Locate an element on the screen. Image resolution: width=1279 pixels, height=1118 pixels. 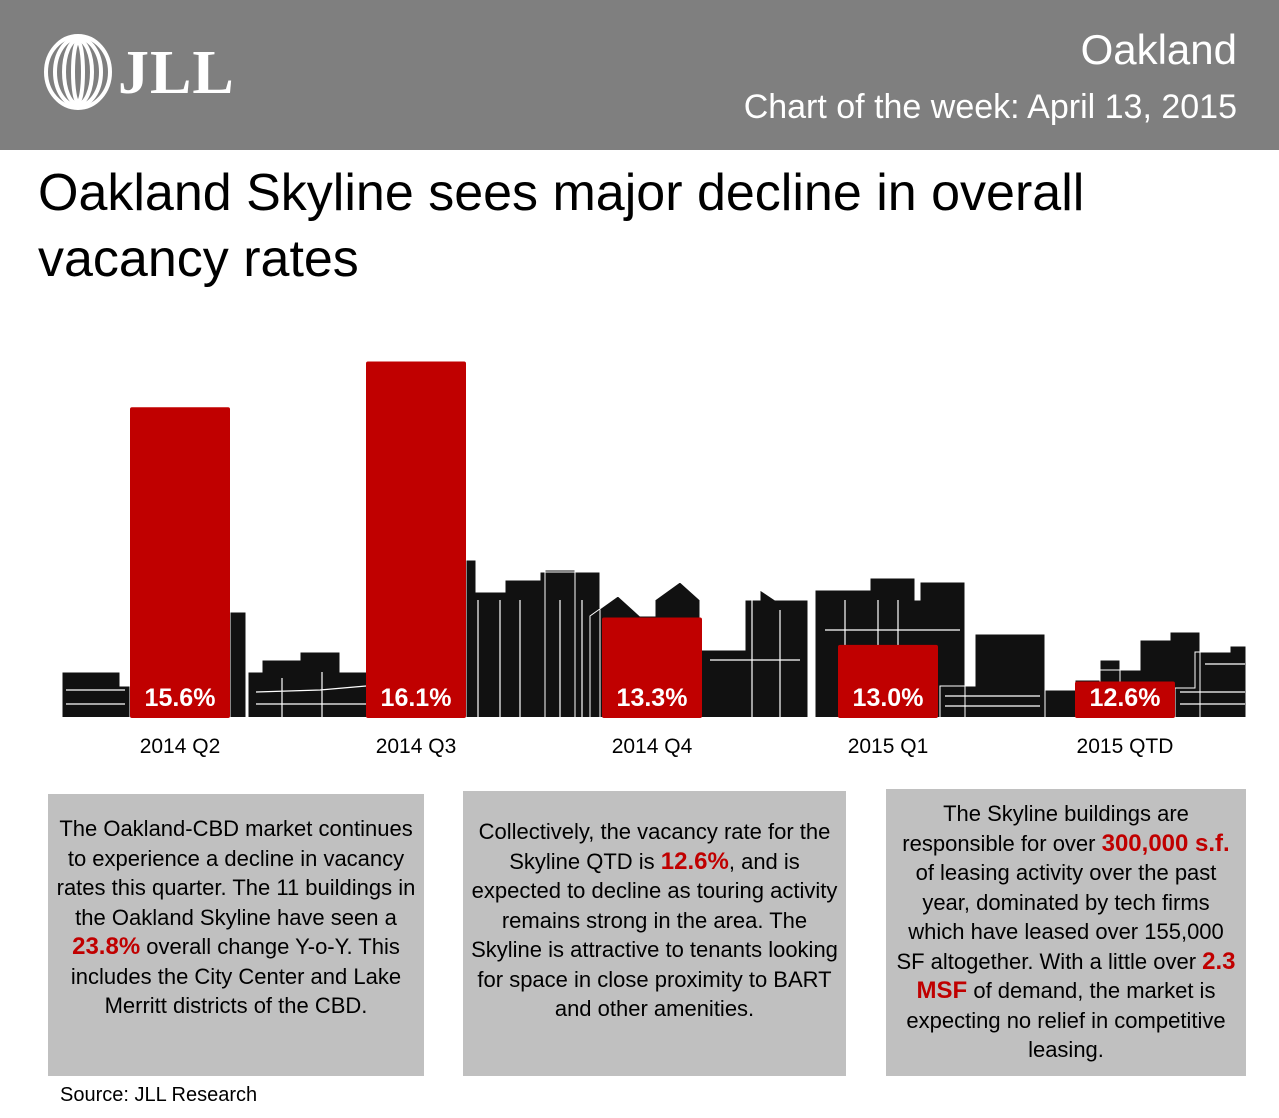
jll-logo-text: JLL is located at coordinates (176, 73).